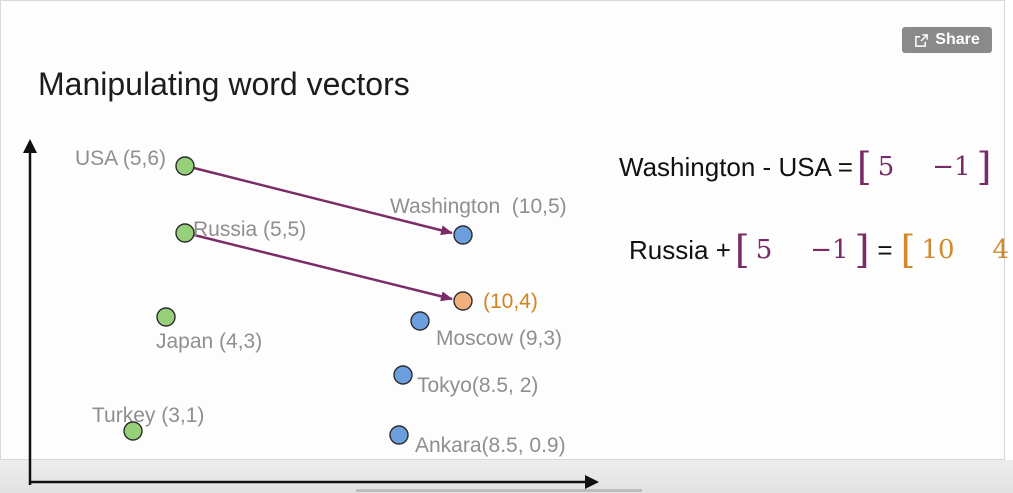 Image resolution: width=1013 pixels, height=493 pixels. What do you see at coordinates (166, 317) in the screenshot?
I see `point-japan` at bounding box center [166, 317].